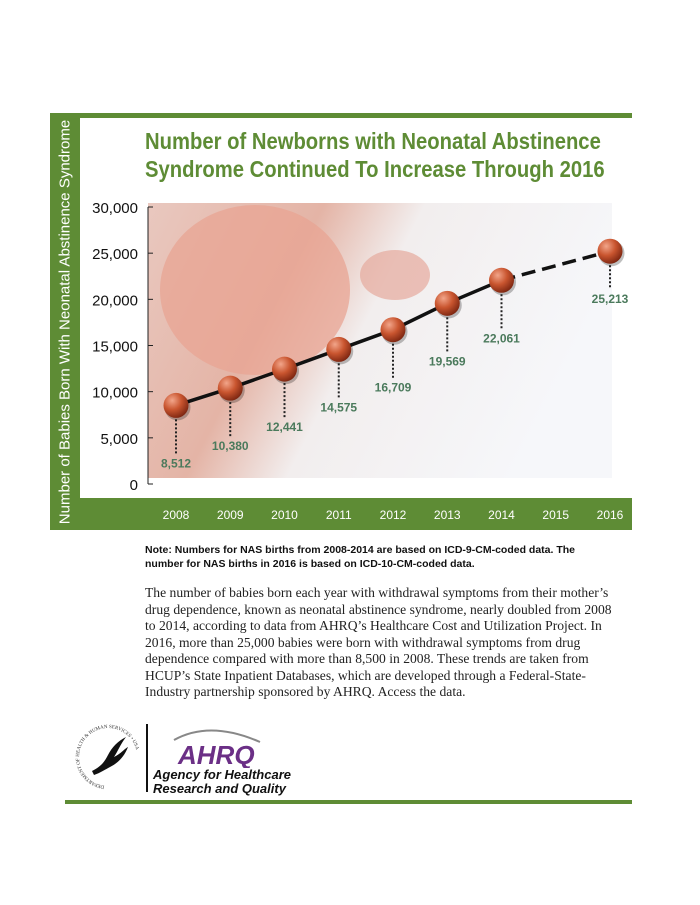 The height and width of the screenshot is (905, 700). What do you see at coordinates (115, 300) in the screenshot?
I see `y-tick-label: 20,000` at bounding box center [115, 300].